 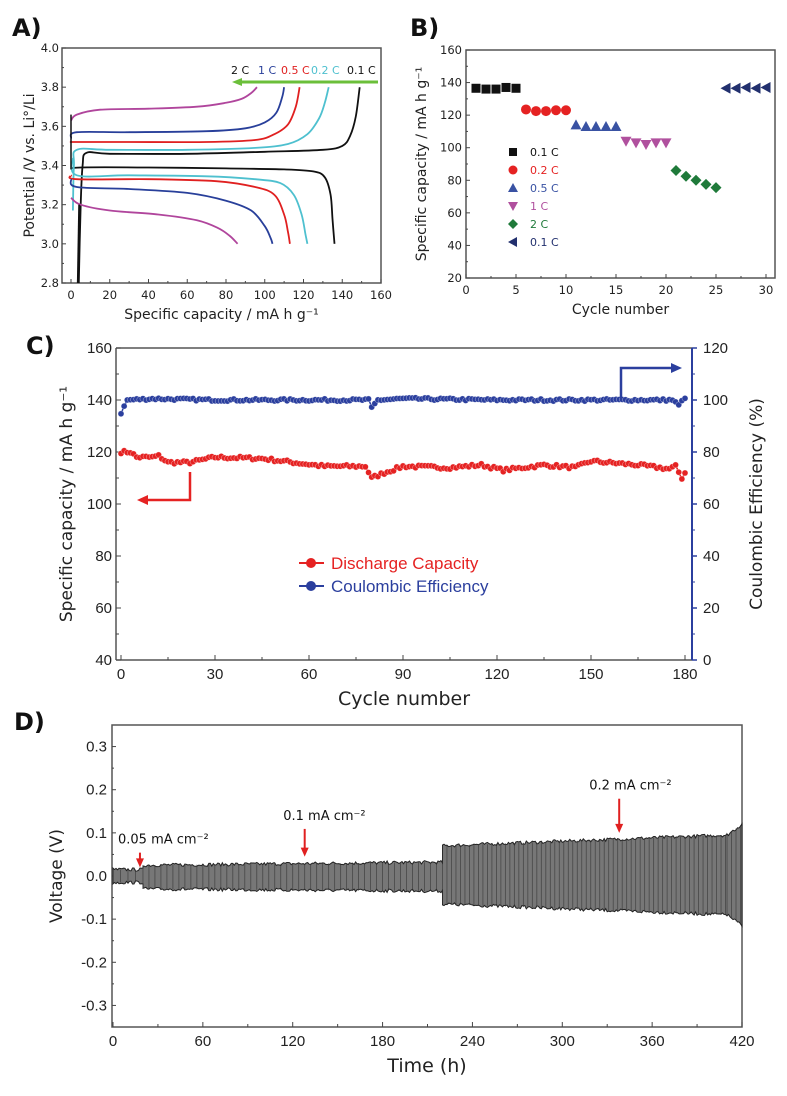 What do you see at coordinates (99, 400) in the screenshot?
I see `y-tick-label: 140` at bounding box center [99, 400].